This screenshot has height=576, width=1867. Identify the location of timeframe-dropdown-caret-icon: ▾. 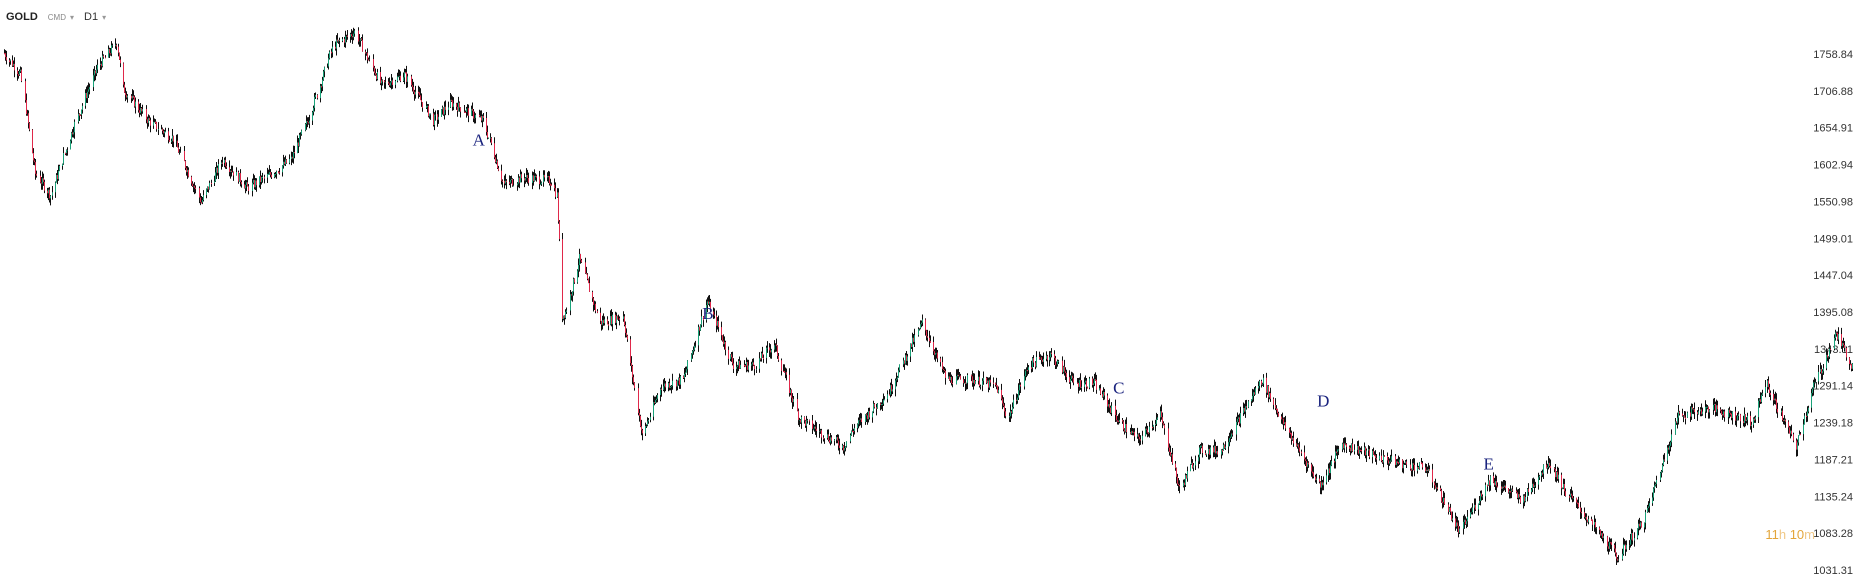
(104, 17).